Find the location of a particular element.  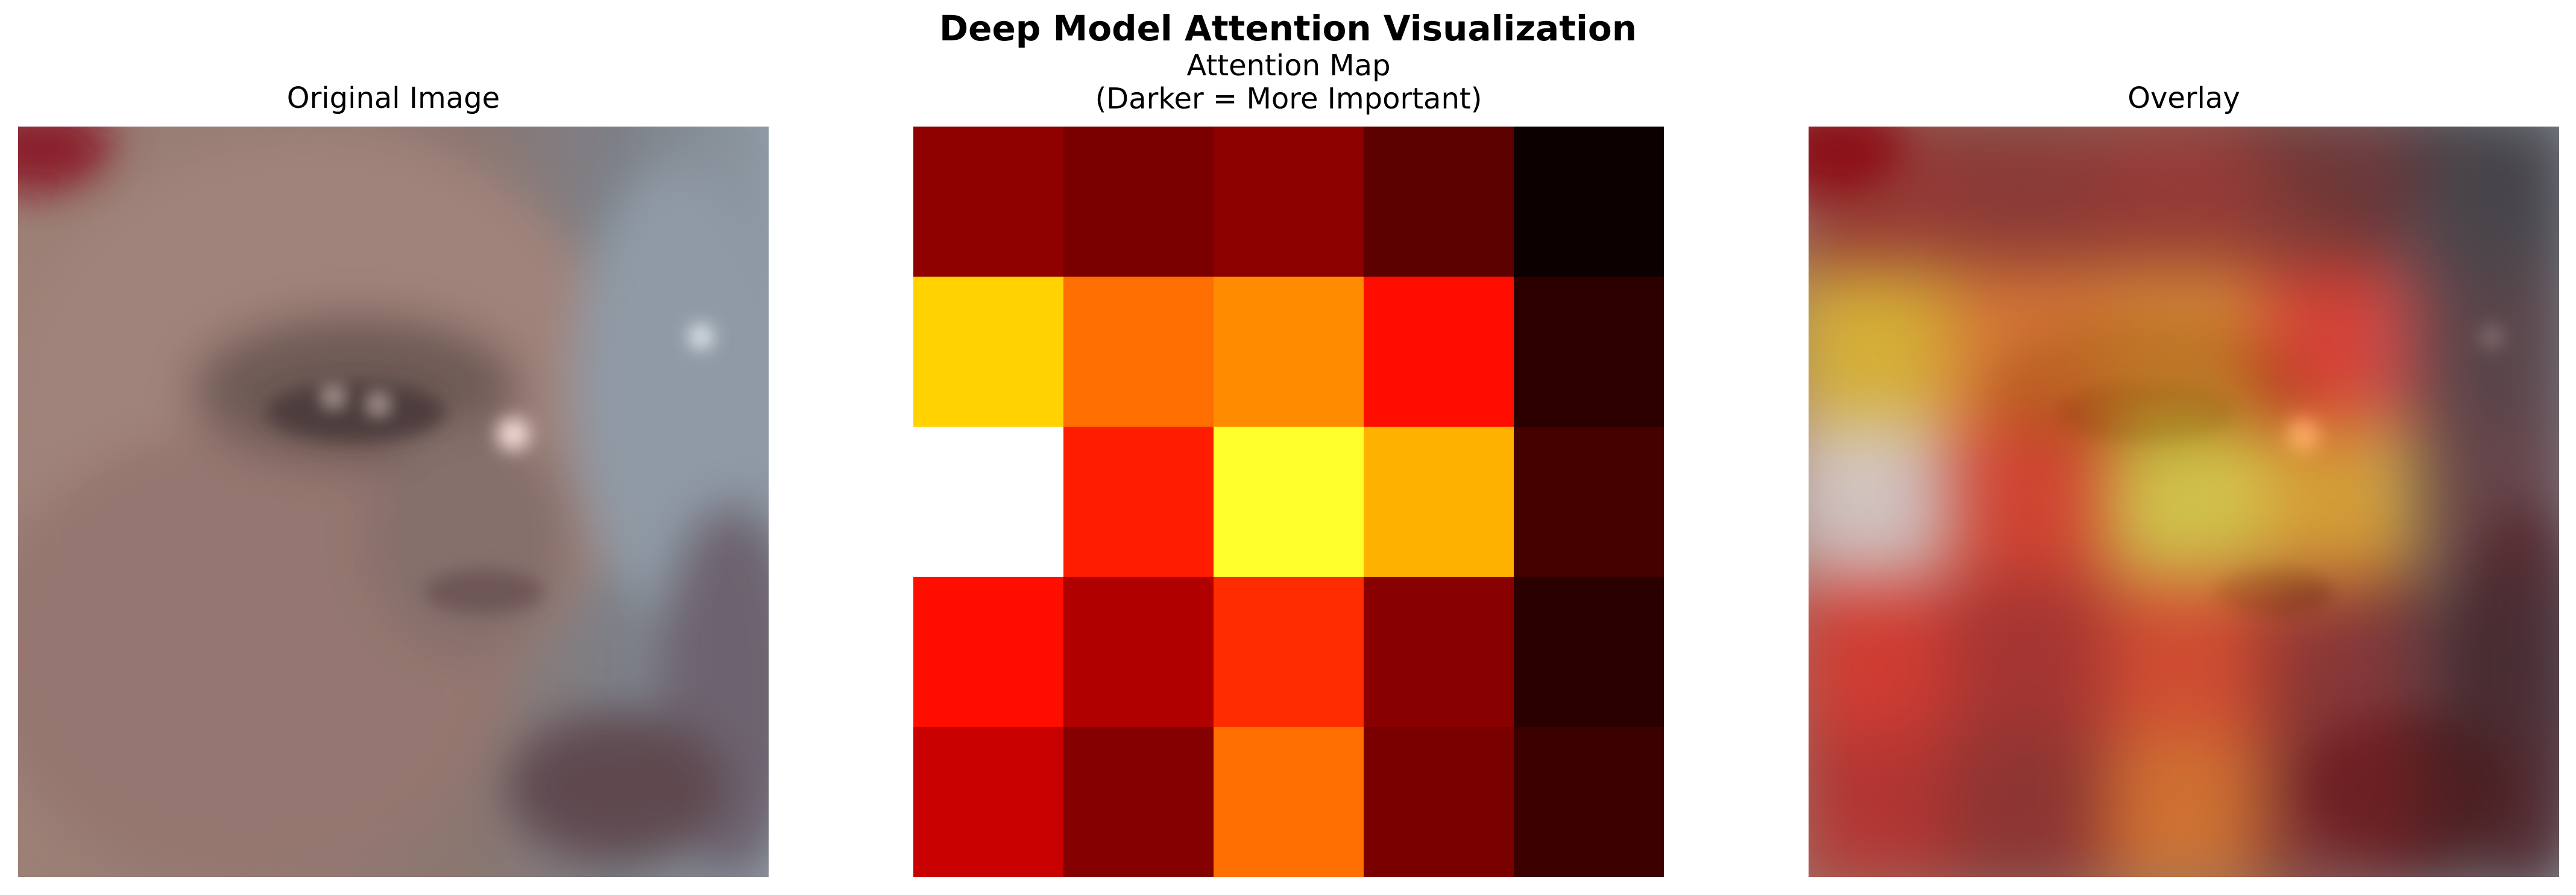

overlay-heat-cell-r1-c3 is located at coordinates (2339, 346).